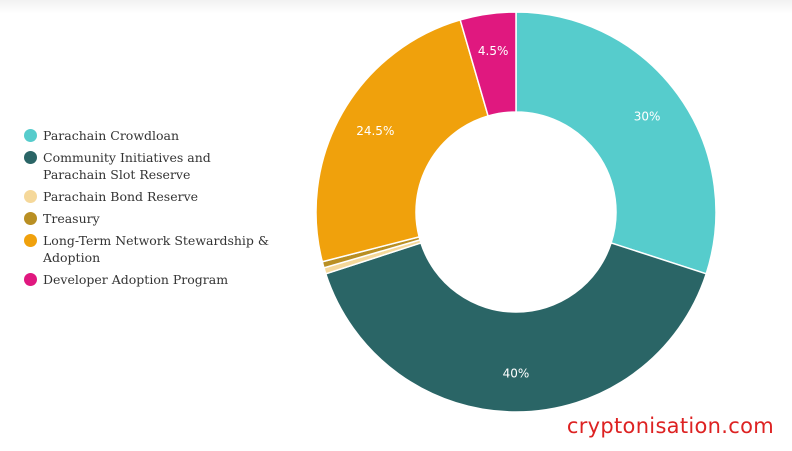  I want to click on legend-label: Long-Term Network Stewardship & Adoption, so click(156, 249).